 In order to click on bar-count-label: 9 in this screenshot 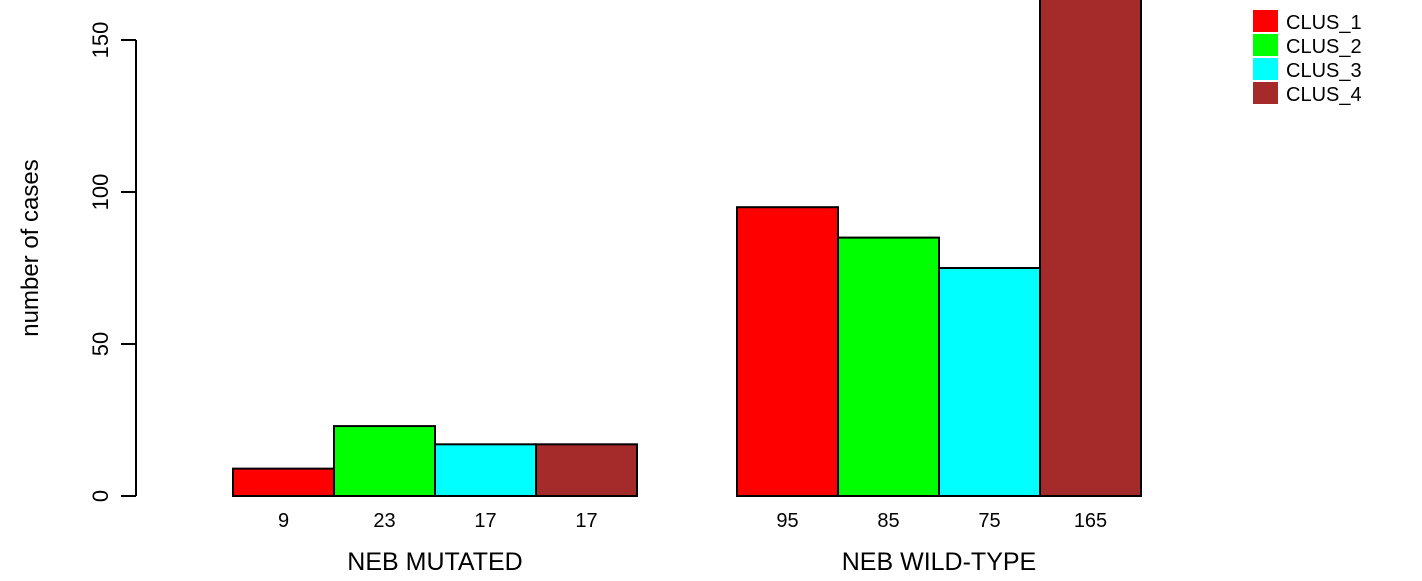, I will do `click(283, 521)`.